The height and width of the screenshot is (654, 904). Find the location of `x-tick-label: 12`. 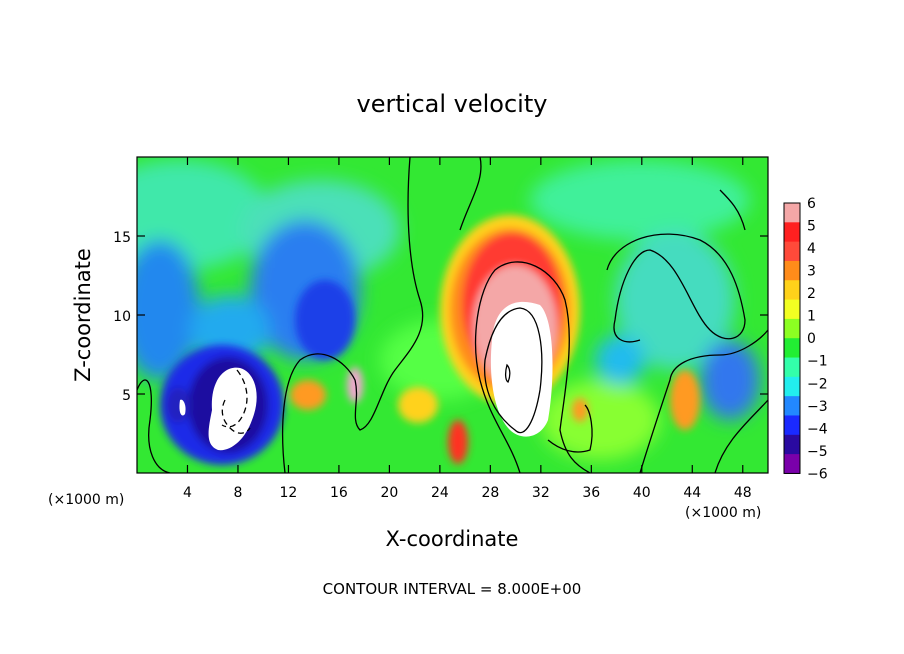

x-tick-label: 12 is located at coordinates (289, 493).